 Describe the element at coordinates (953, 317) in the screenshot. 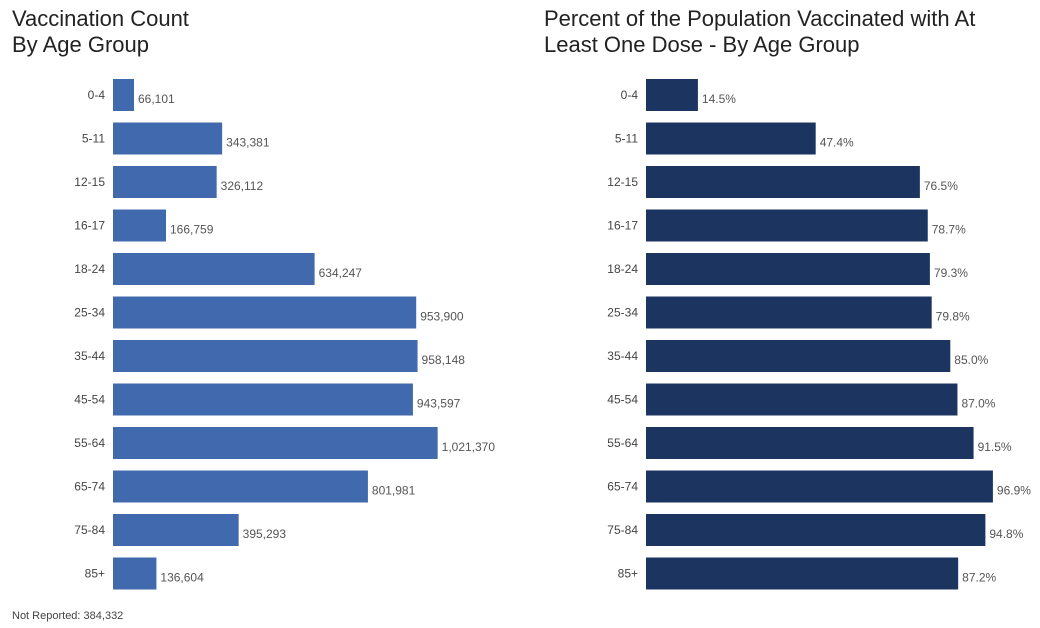

I see `data-label: 79.8%` at that location.